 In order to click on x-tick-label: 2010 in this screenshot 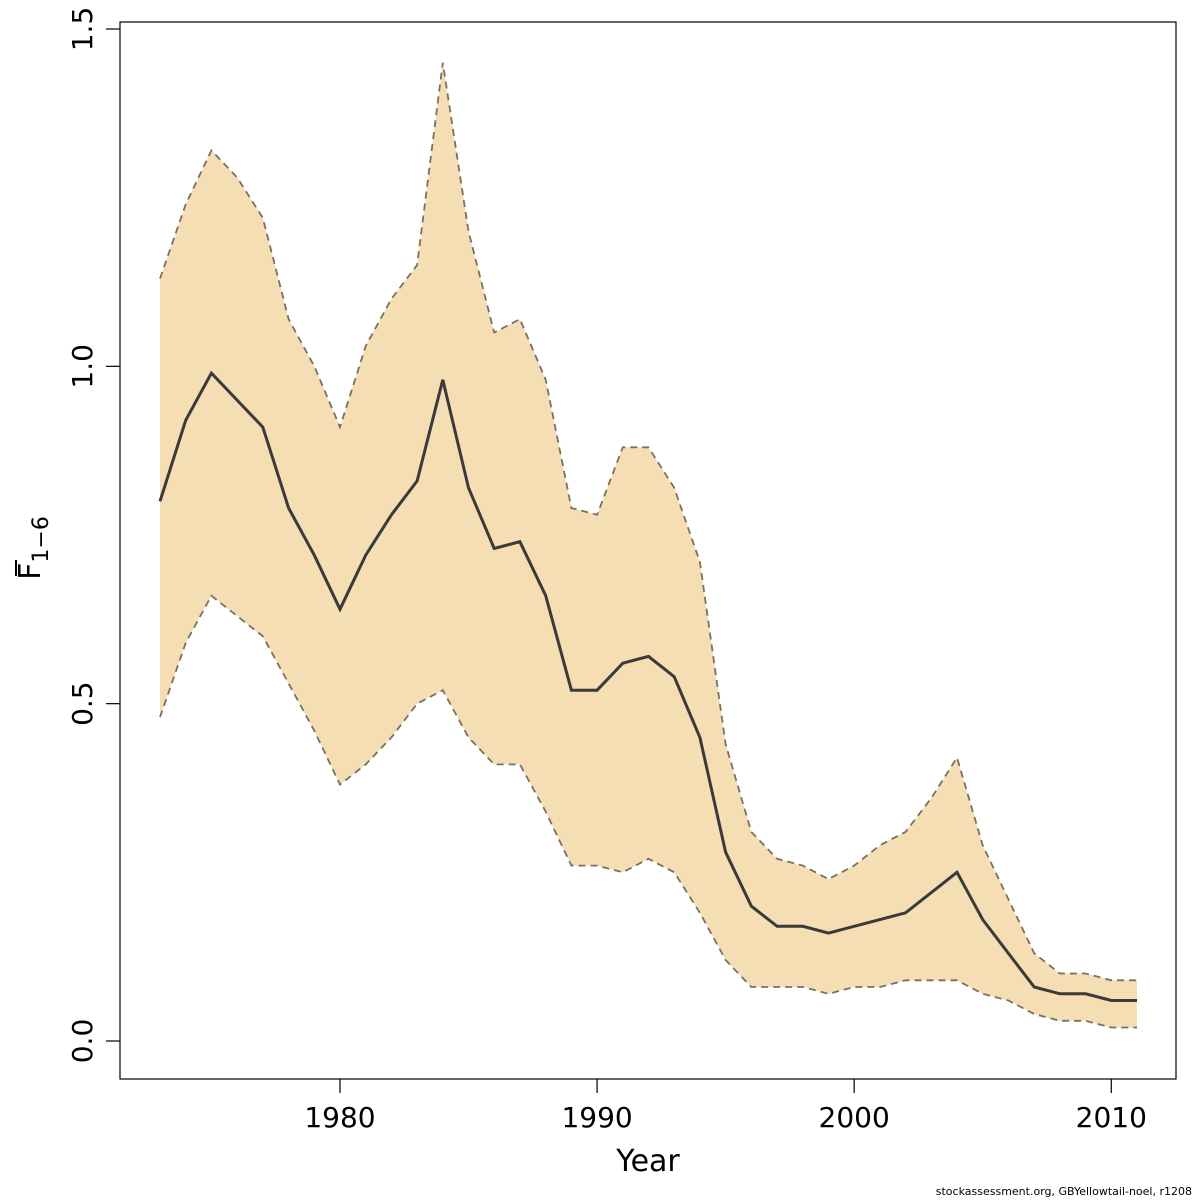, I will do `click(1111, 1117)`.